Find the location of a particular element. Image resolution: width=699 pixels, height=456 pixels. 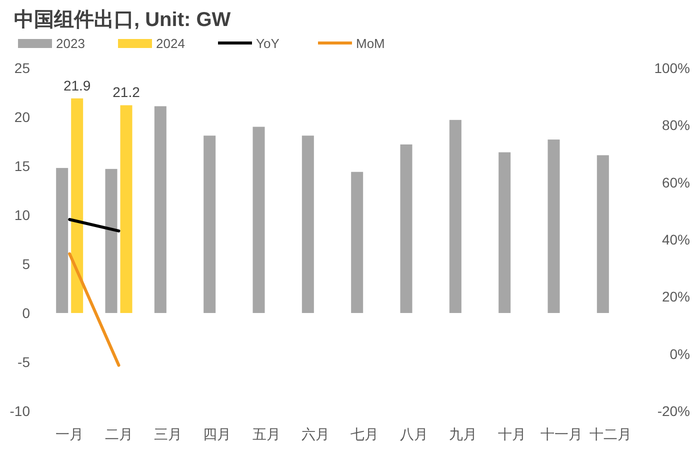

data-label: 21.9 is located at coordinates (77, 85).